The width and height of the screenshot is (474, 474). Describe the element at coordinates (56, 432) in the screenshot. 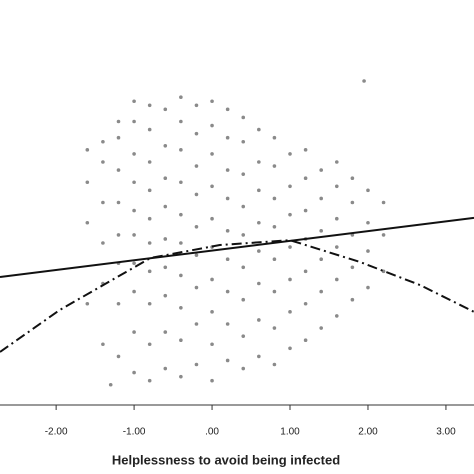

I see `x-tick-label: -2.00` at that location.